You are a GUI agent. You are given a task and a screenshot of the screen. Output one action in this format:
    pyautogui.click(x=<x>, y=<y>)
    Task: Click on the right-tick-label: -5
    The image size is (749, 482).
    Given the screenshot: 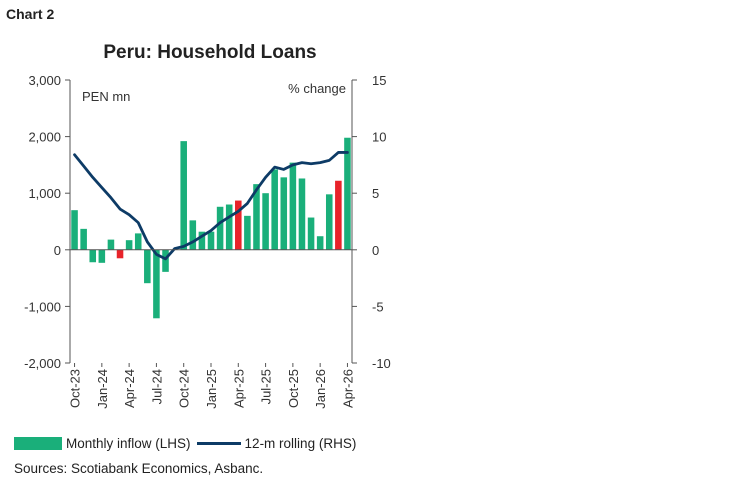 What is the action you would take?
    pyautogui.click(x=378, y=306)
    